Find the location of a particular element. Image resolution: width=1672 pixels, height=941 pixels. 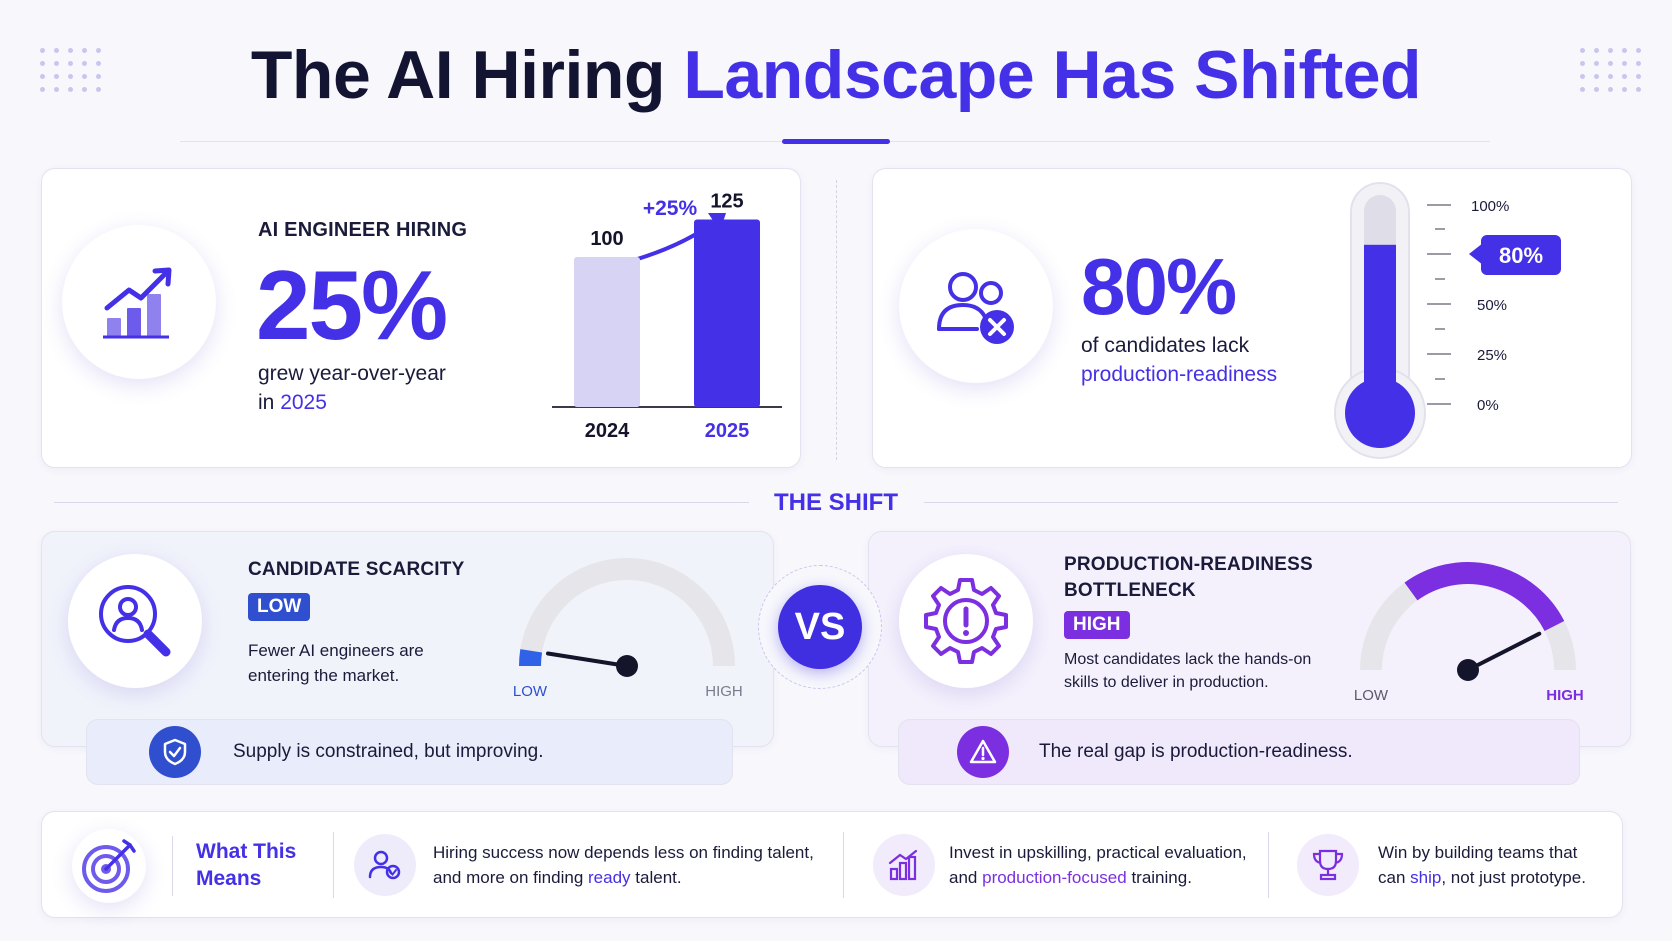

scarcity-icon-circle is located at coordinates (135, 621).